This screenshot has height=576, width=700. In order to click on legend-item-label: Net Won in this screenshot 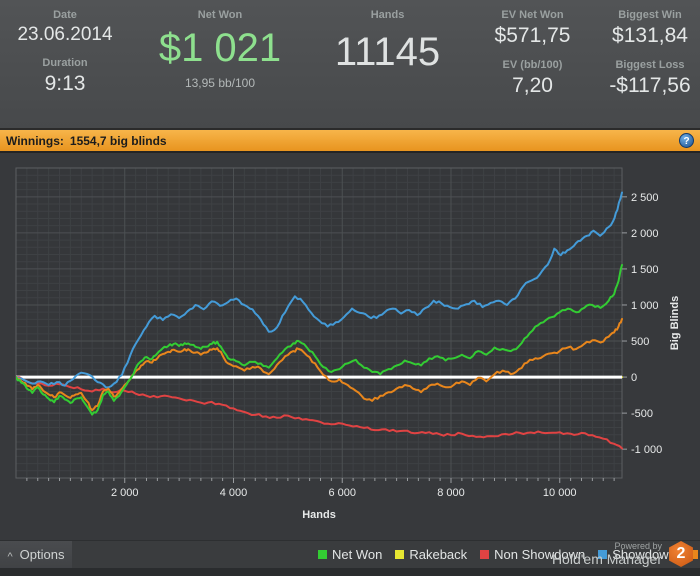, I will do `click(357, 554)`.